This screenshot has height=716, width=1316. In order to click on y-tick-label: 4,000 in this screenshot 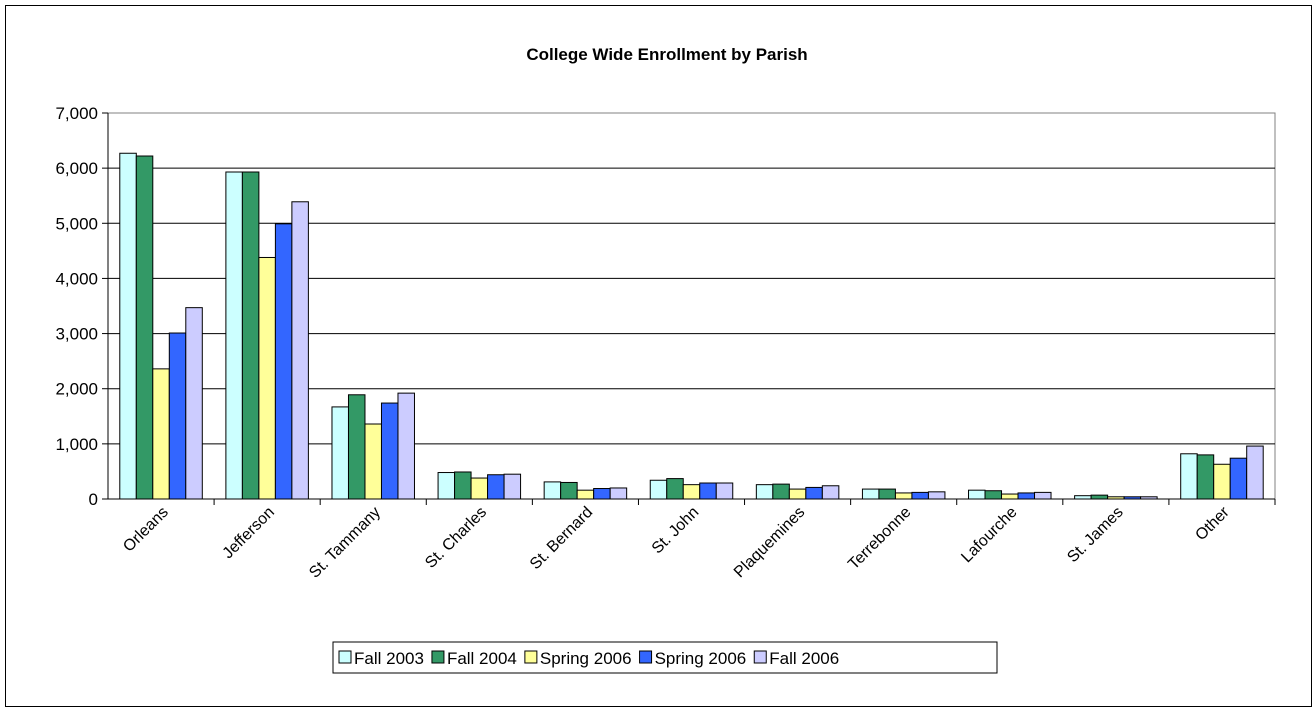, I will do `click(76, 278)`.